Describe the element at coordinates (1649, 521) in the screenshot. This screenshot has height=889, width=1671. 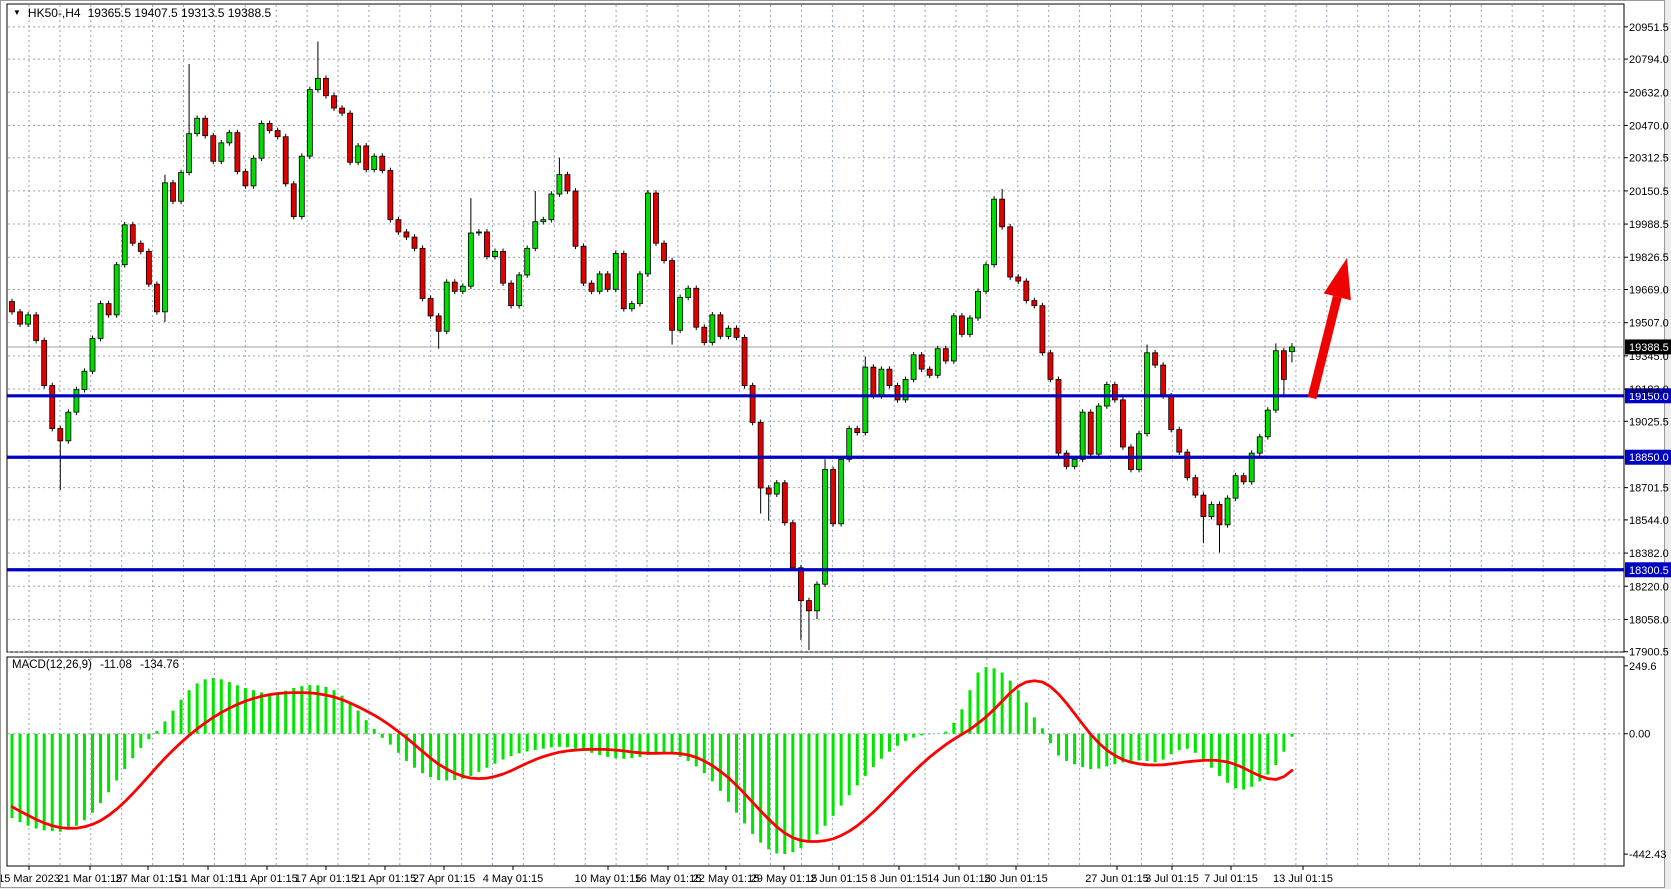
I see `price-axis-label: 18544.0` at that location.